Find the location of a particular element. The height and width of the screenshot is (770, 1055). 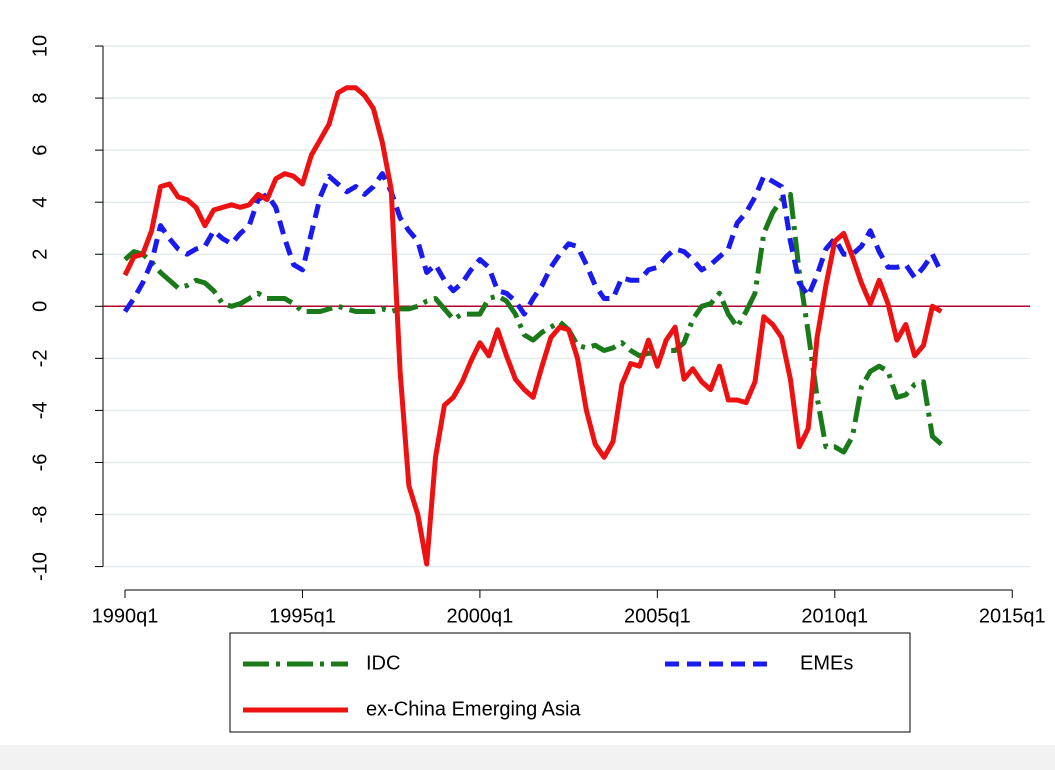

legend-label: ex-China Emerging Asia is located at coordinates (473, 709).